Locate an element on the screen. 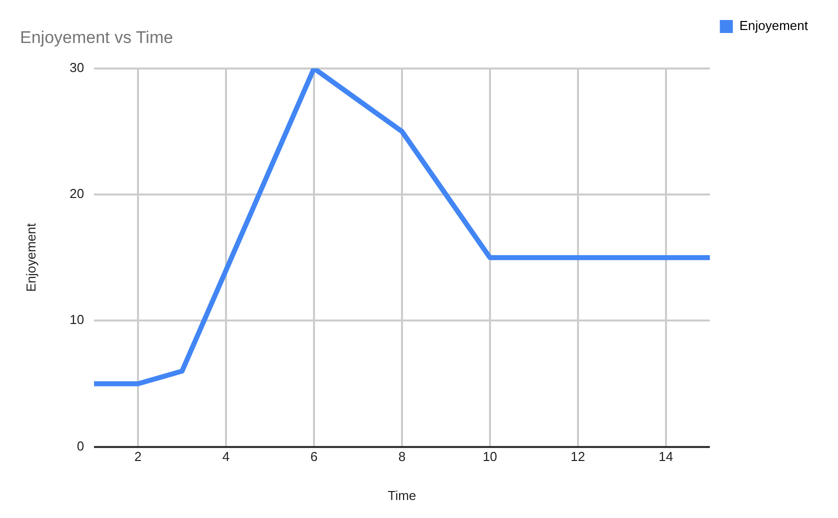 This screenshot has width=838, height=518. x-axis-title: Time is located at coordinates (402, 495).